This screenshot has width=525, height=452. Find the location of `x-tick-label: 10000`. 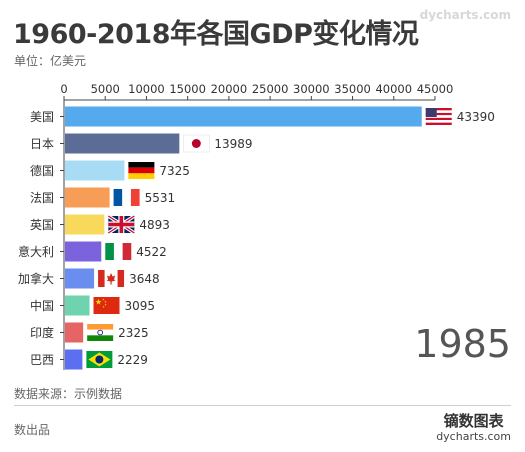

x-tick-label: 10000 is located at coordinates (146, 89).